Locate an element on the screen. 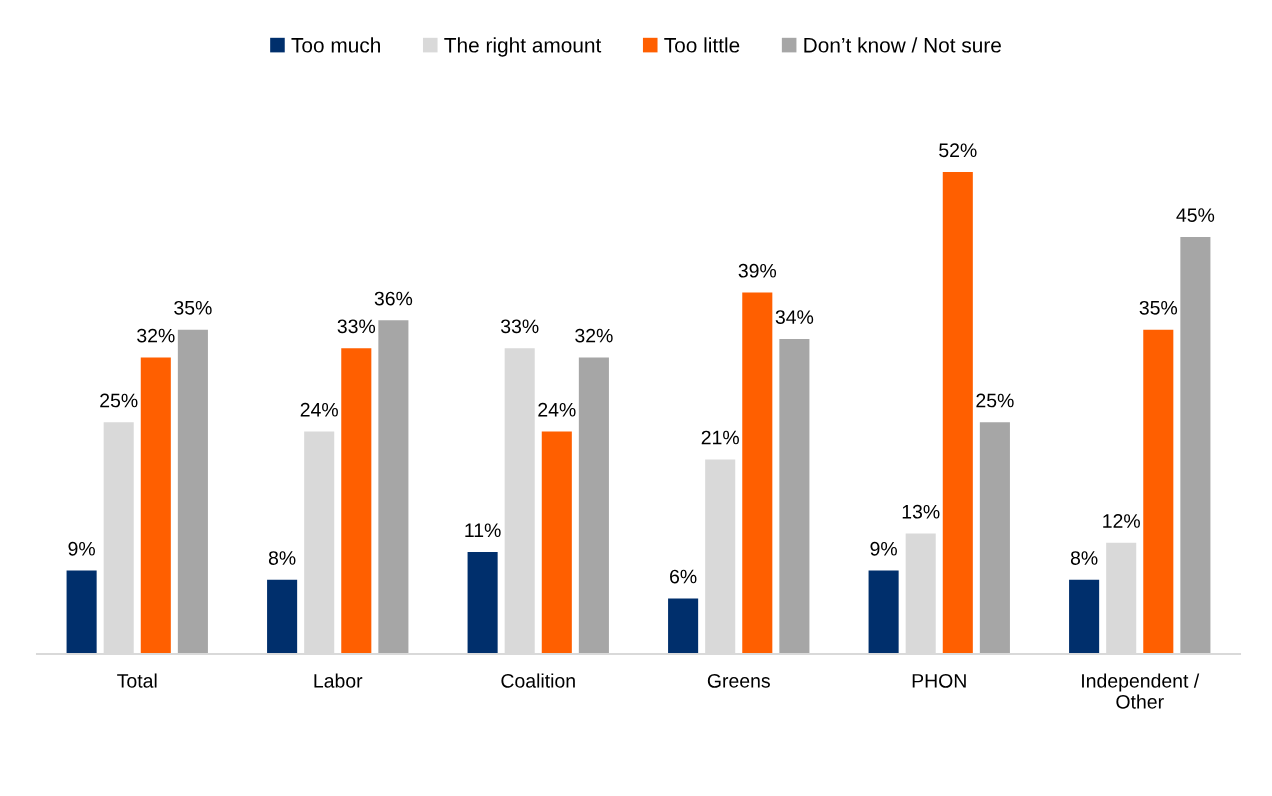 This screenshot has width=1272, height=796. legend-label: Too little is located at coordinates (702, 45).